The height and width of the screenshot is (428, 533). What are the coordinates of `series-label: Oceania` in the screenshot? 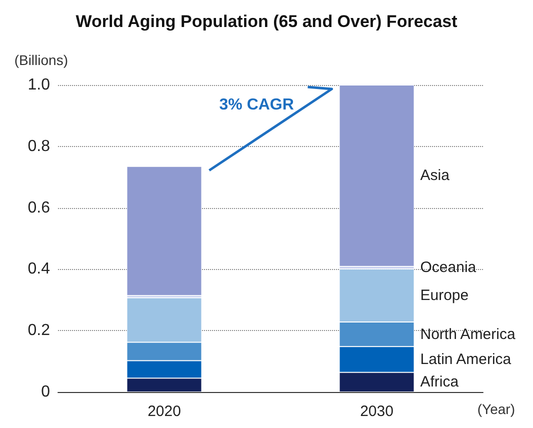 It's located at (448, 267).